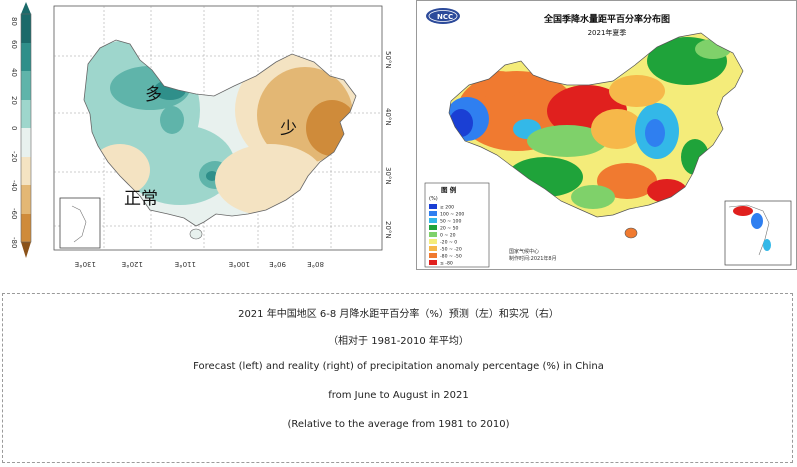 The image size is (797, 467). I want to click on lon-label: 110°E, so click(185, 264).